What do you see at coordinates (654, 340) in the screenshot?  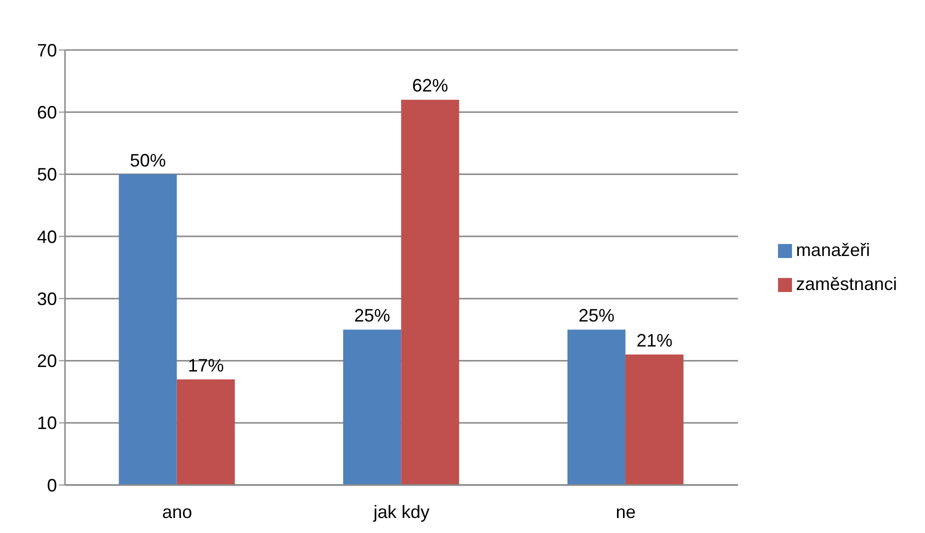 I see `data-label: 21%` at bounding box center [654, 340].